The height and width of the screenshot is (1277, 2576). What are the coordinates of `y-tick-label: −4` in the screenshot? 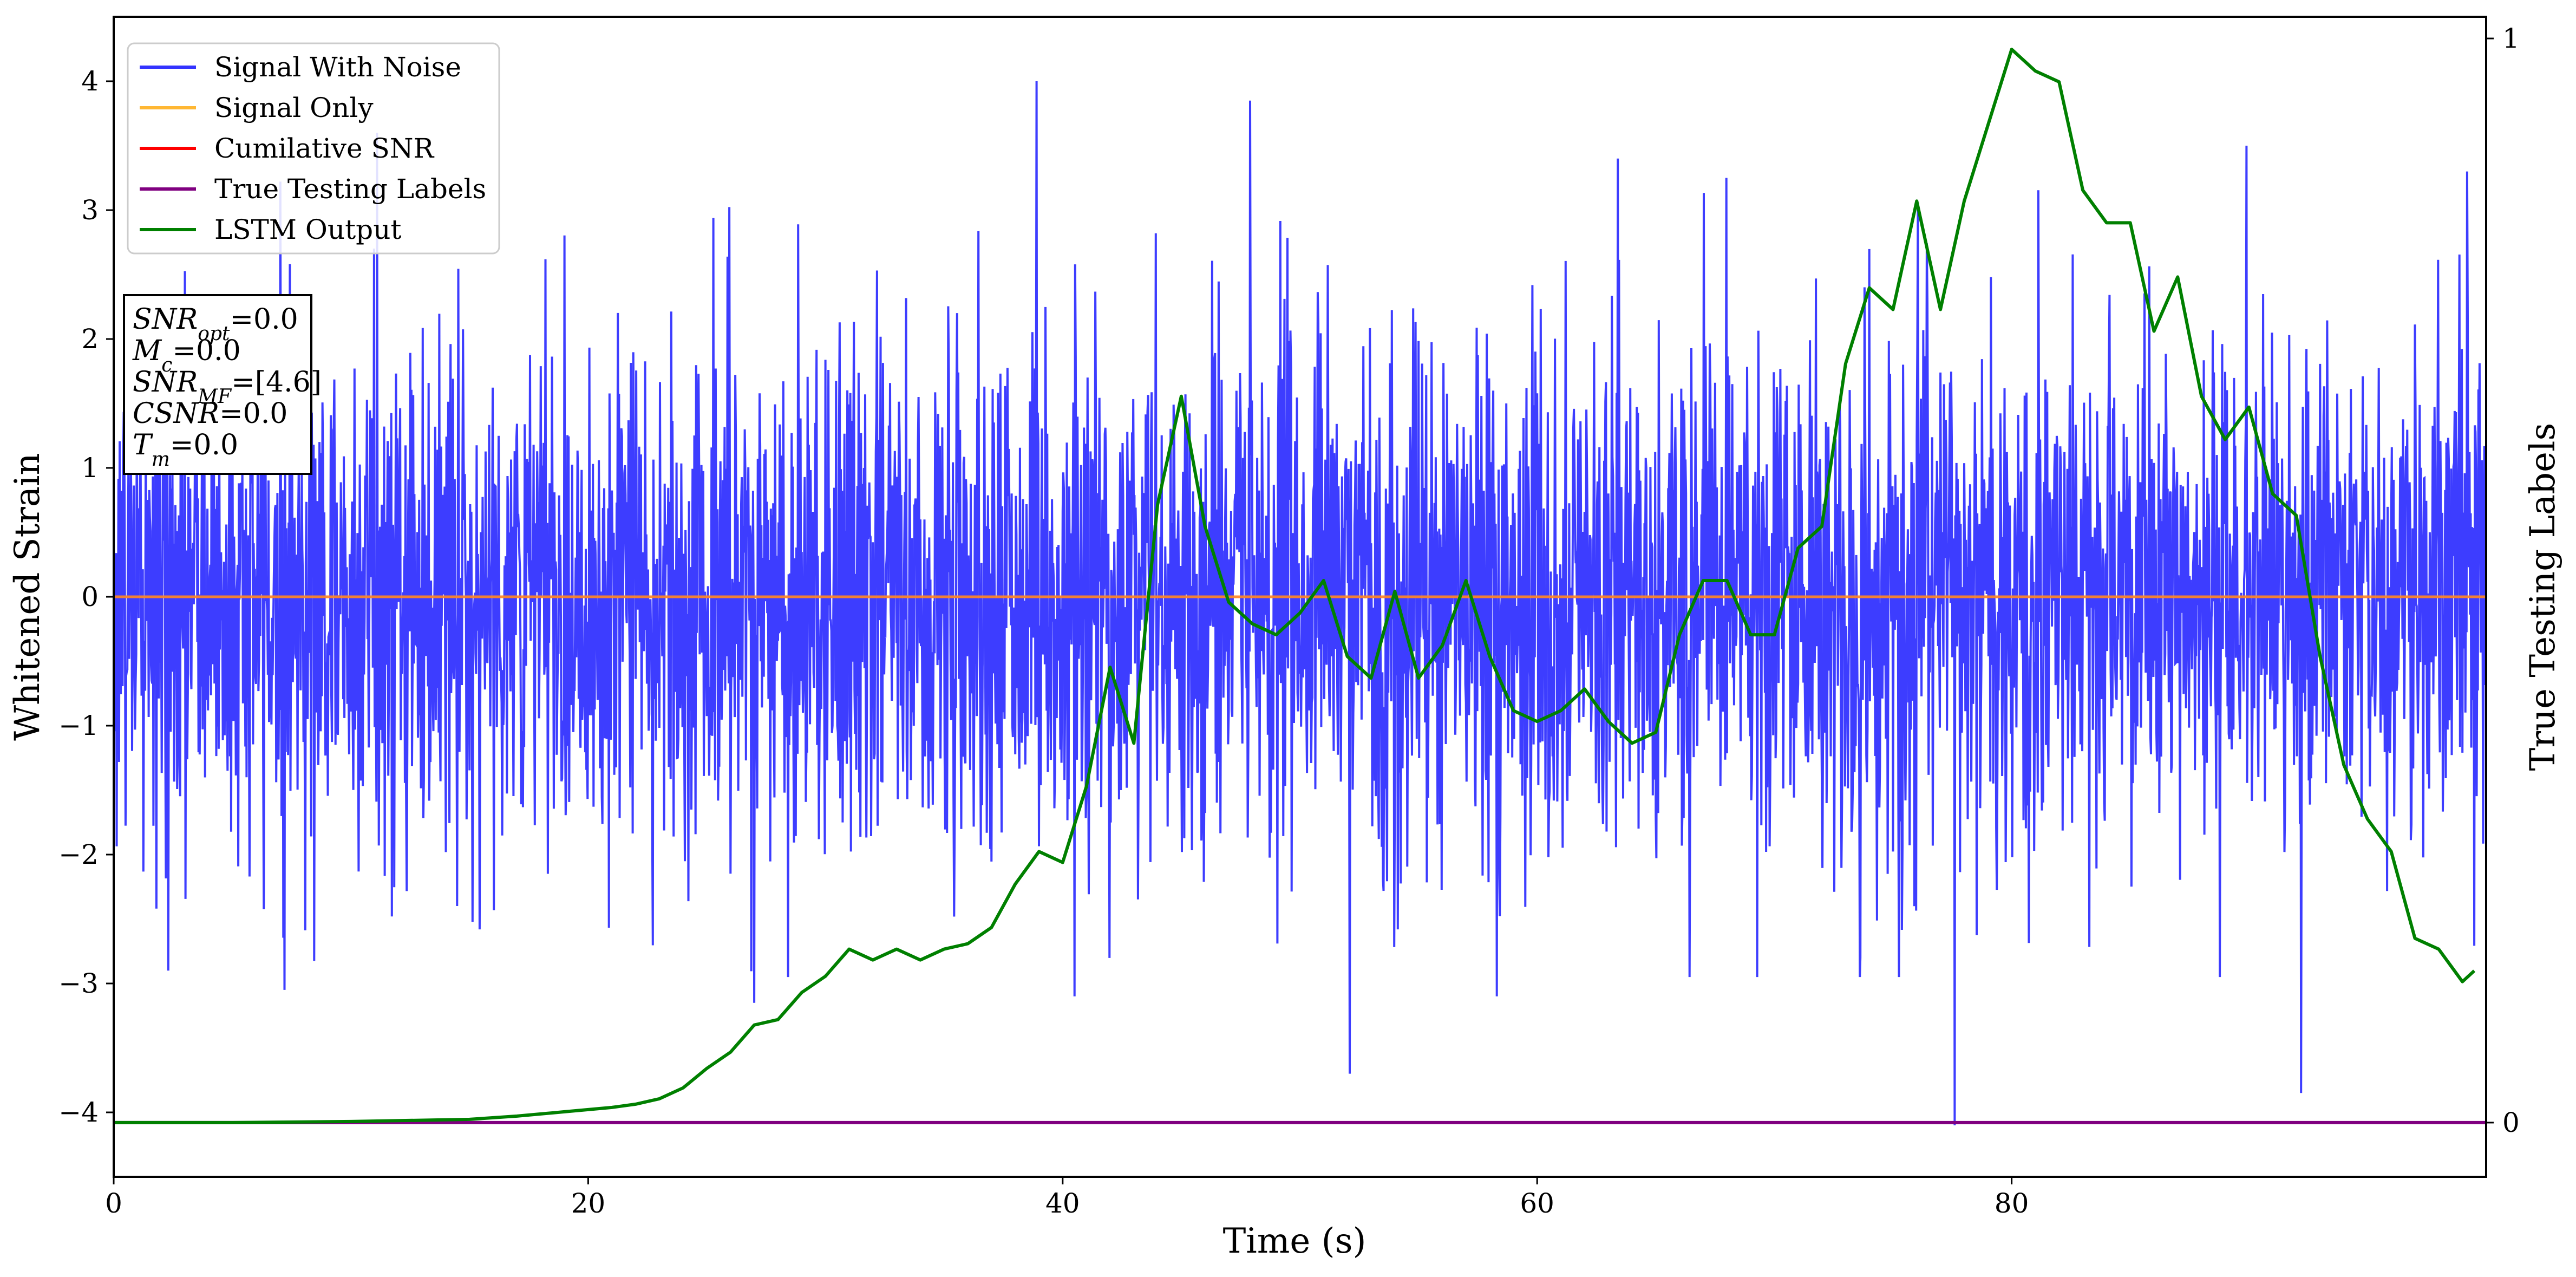 It's located at (78, 1112).